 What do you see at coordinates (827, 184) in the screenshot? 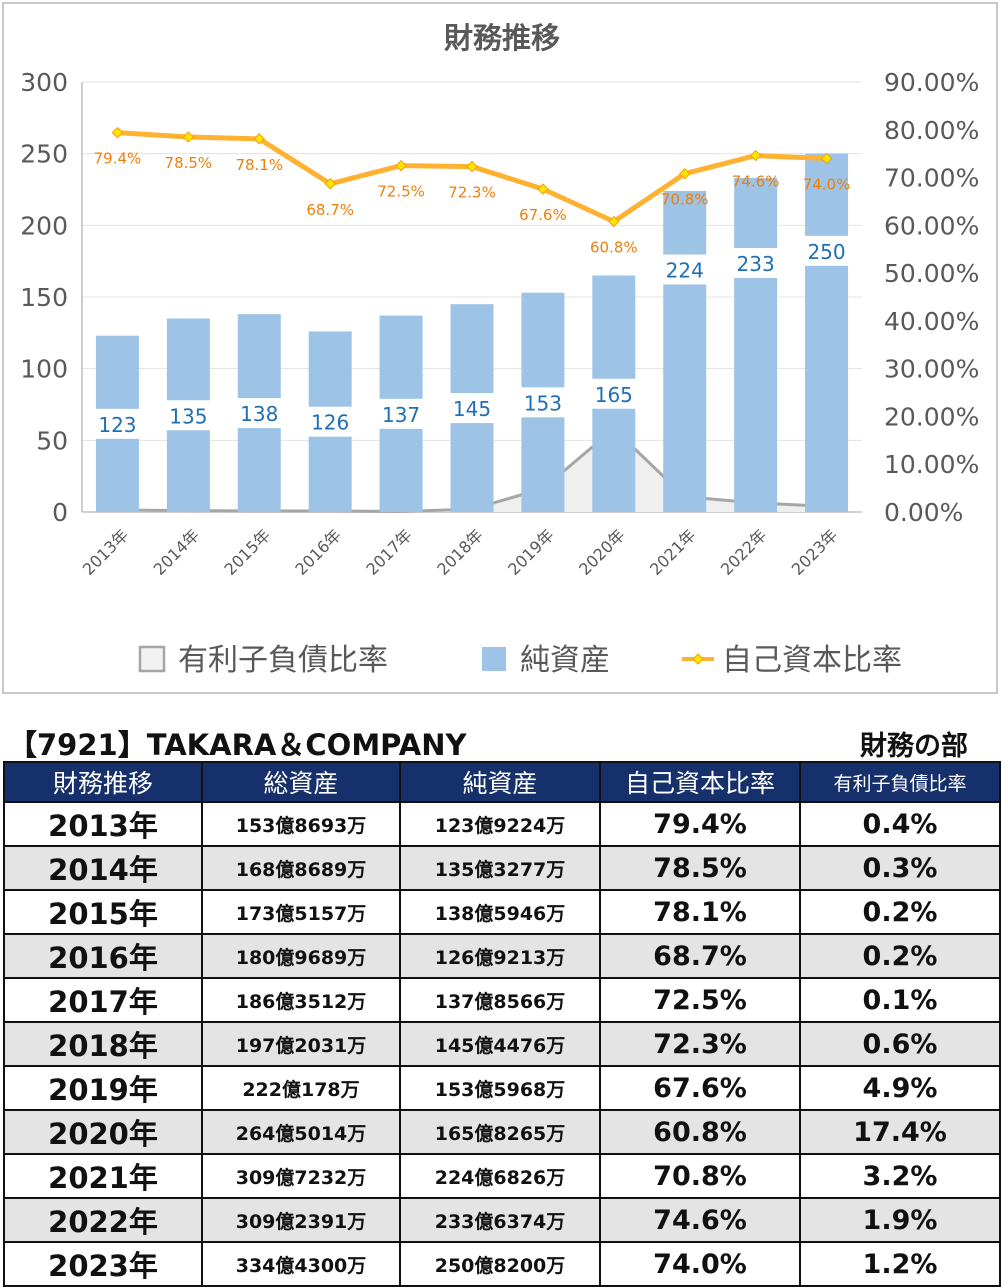
I see `line-value-label: 74.0%` at bounding box center [827, 184].